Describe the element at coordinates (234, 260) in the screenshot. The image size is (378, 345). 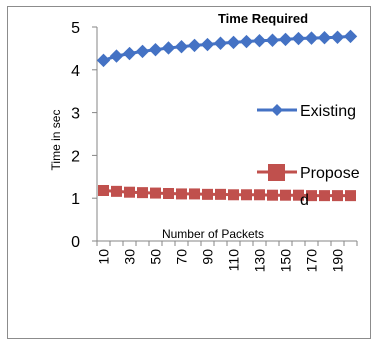
I see `x-tick-label: 110` at that location.